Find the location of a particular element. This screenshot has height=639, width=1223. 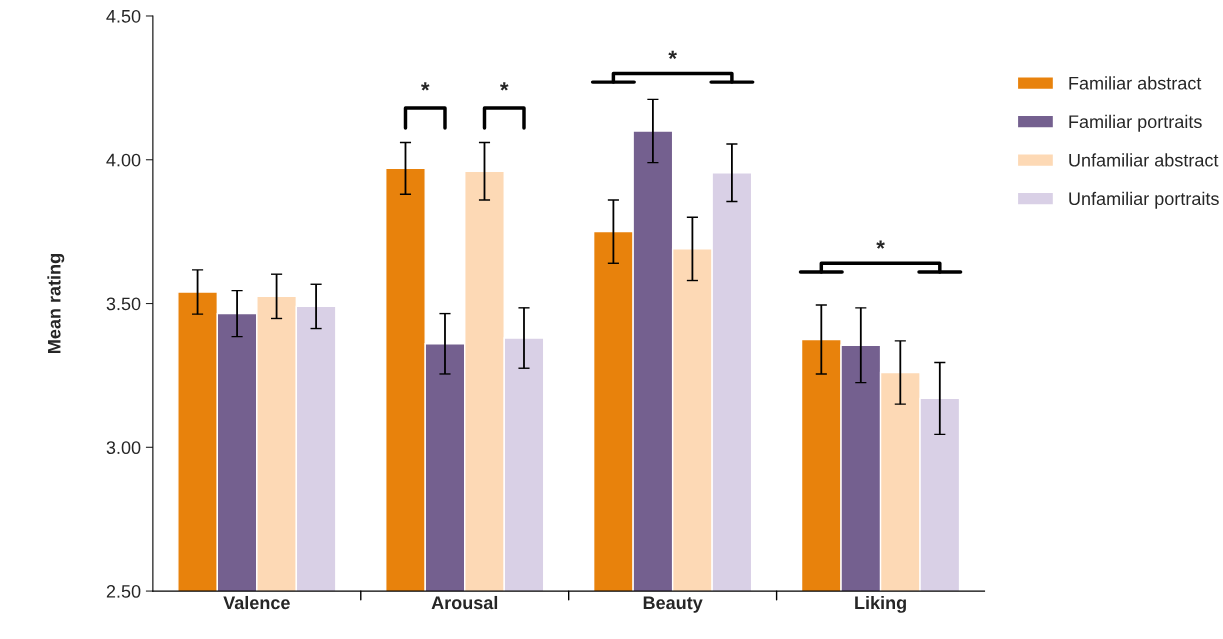

x-tick-label: Arousal is located at coordinates (464, 602).